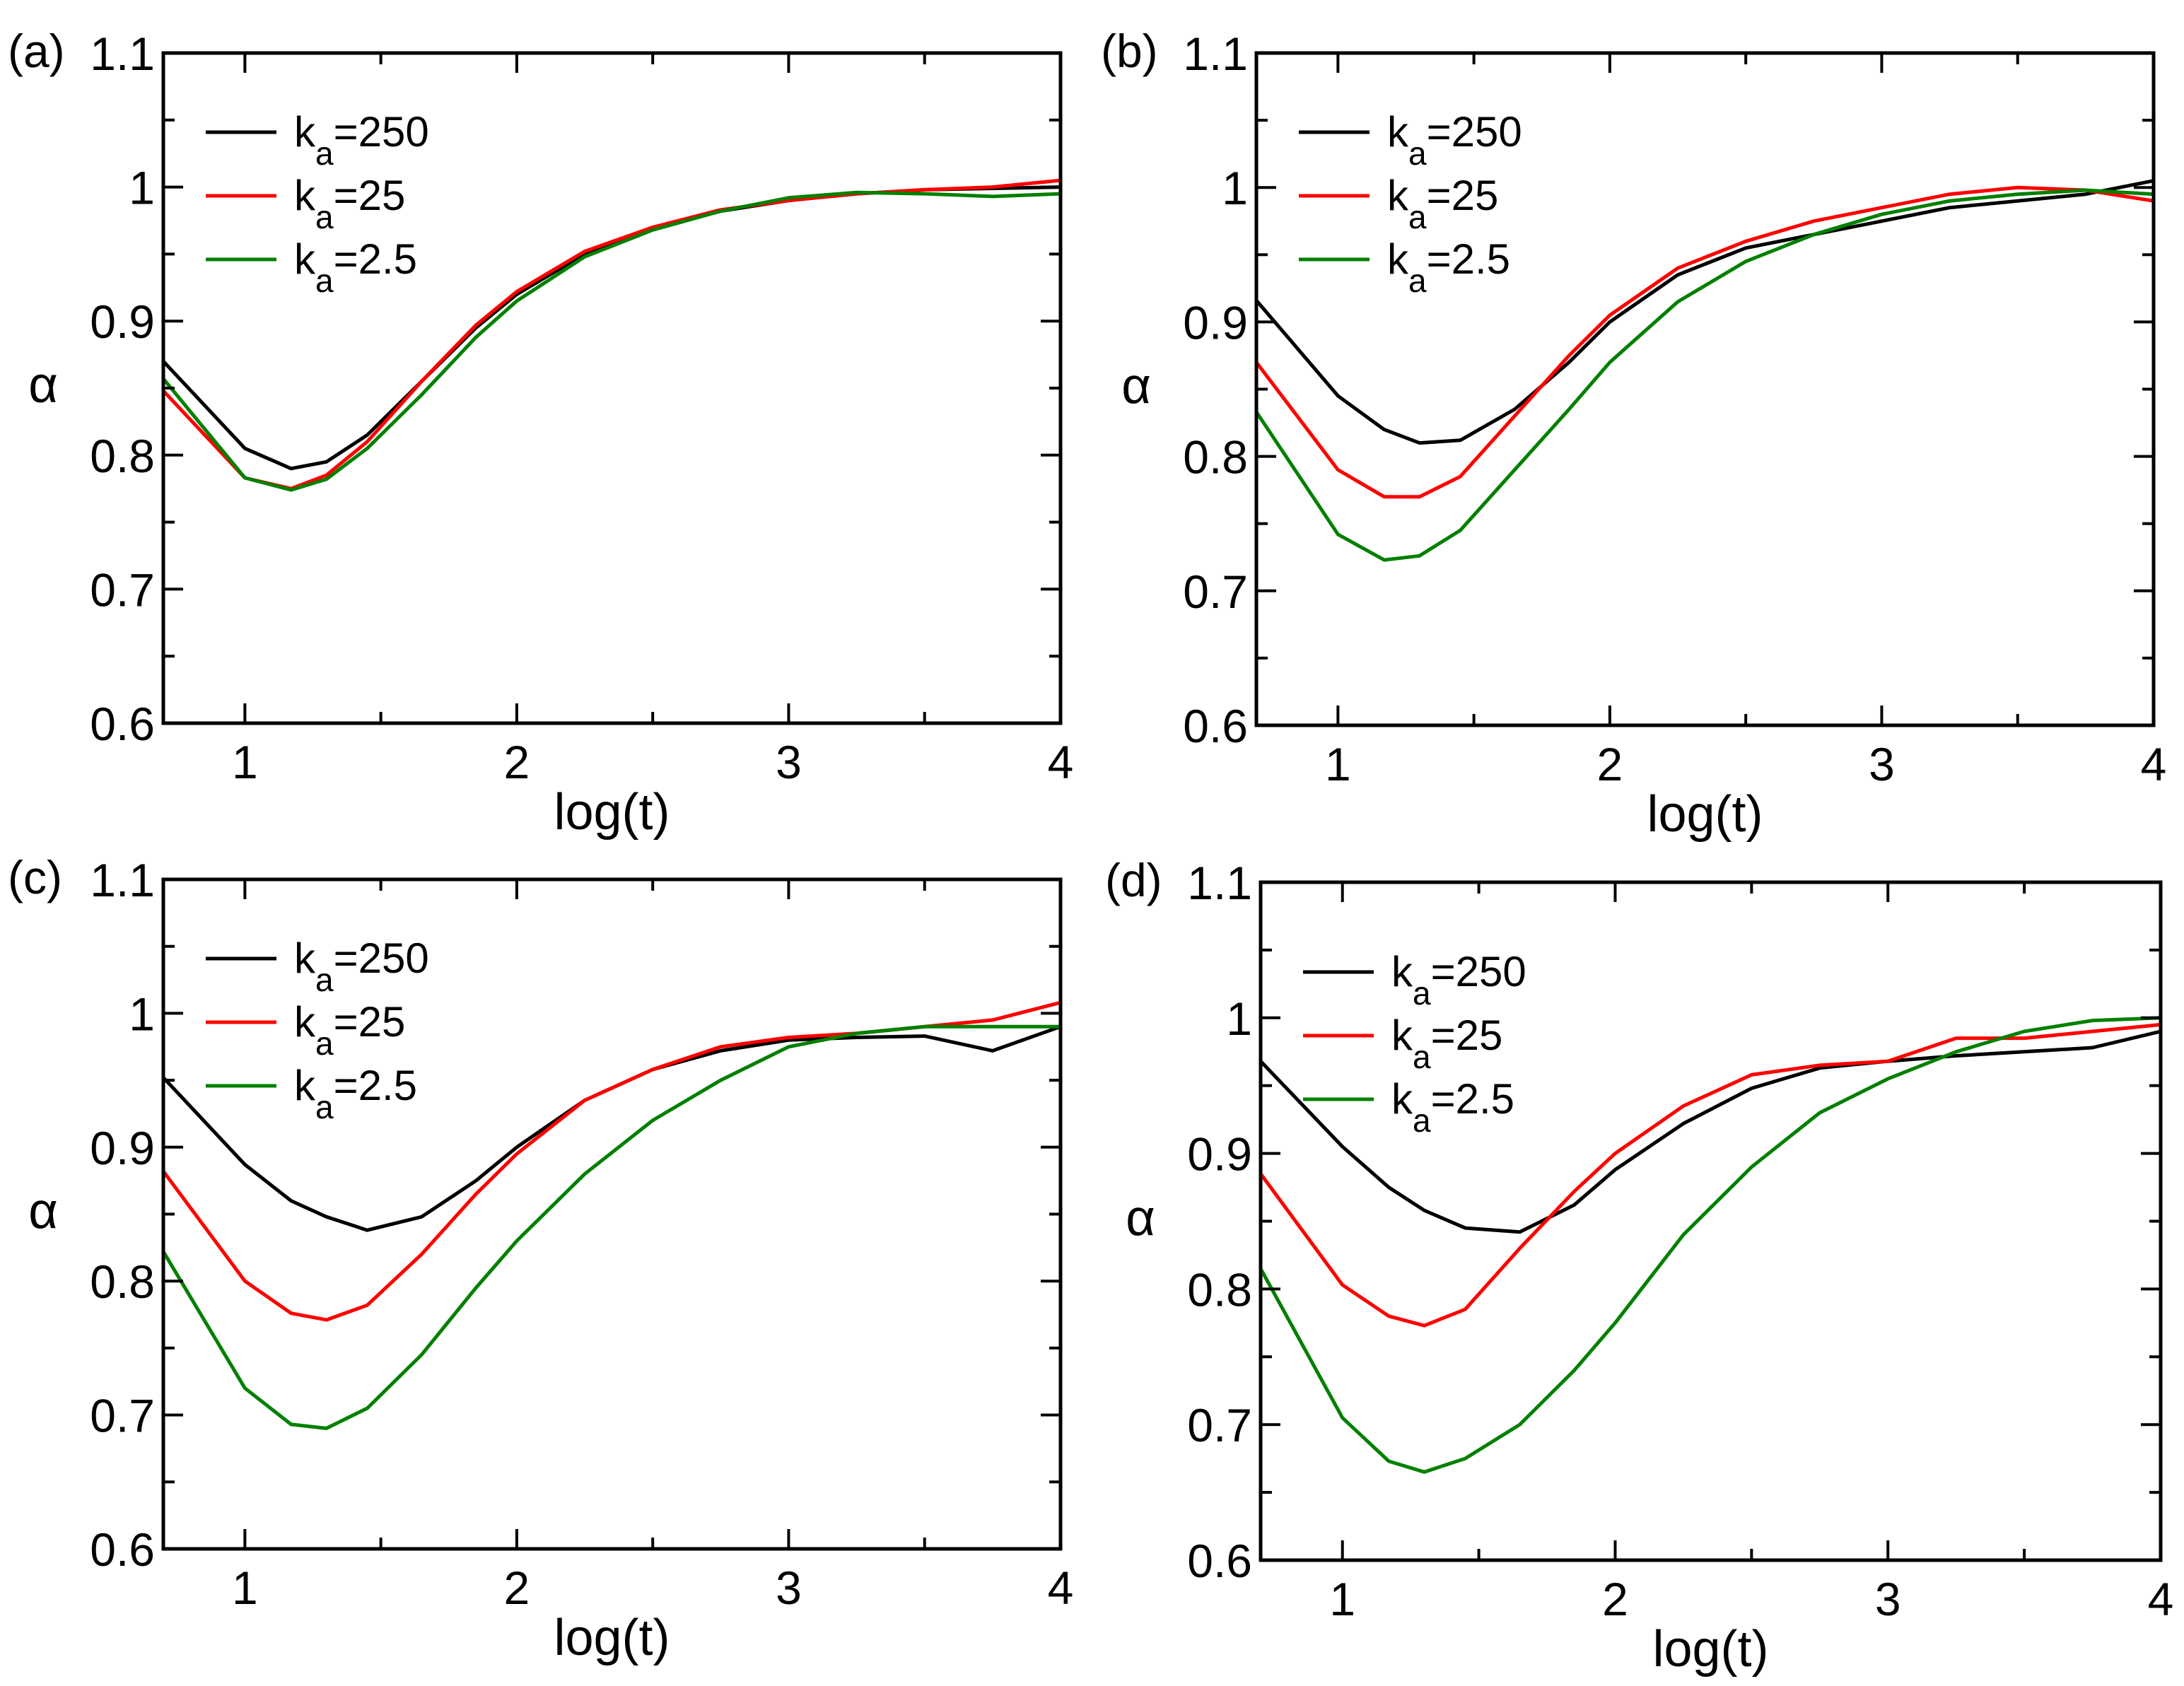 The image size is (2184, 1686). What do you see at coordinates (1129, 51) in the screenshot?
I see `panel-label: (b)` at bounding box center [1129, 51].